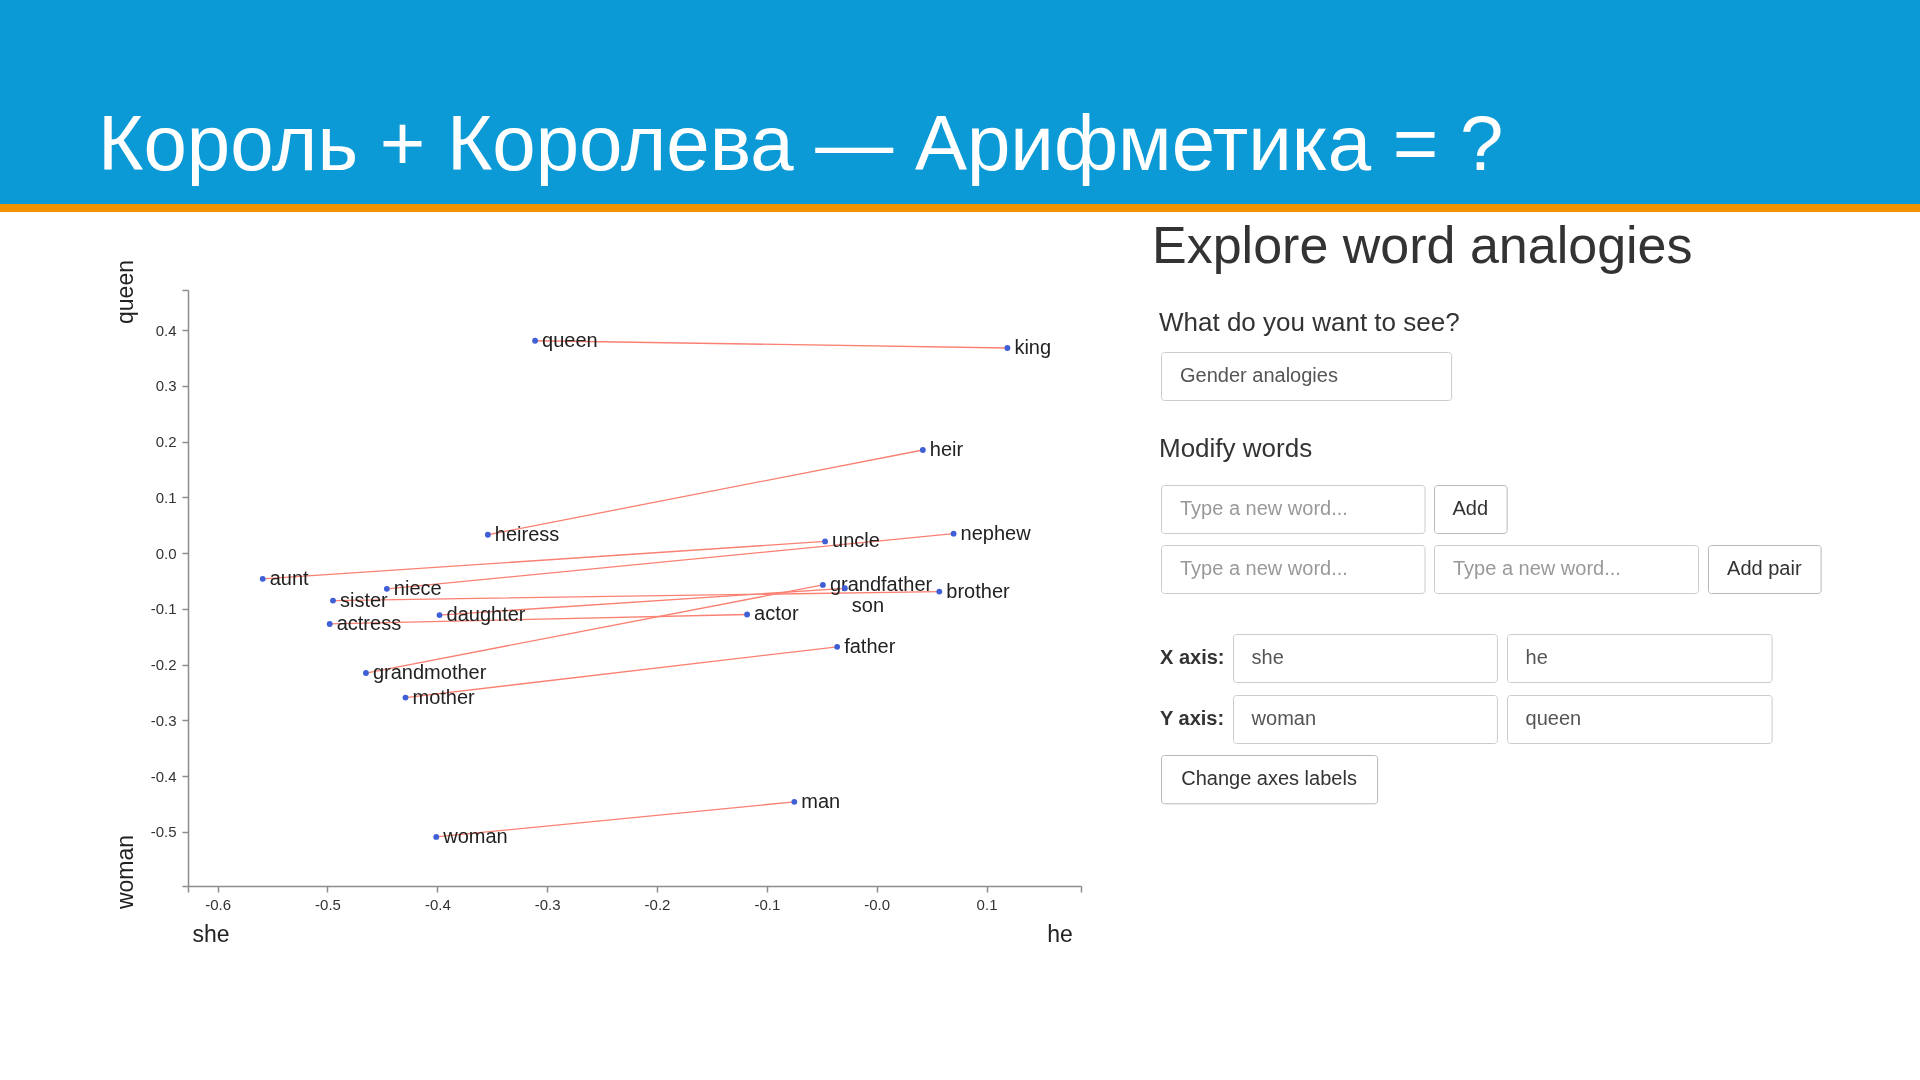 The height and width of the screenshot is (1080, 1920). Describe the element at coordinates (776, 613) in the screenshot. I see `annotation: actor` at that location.